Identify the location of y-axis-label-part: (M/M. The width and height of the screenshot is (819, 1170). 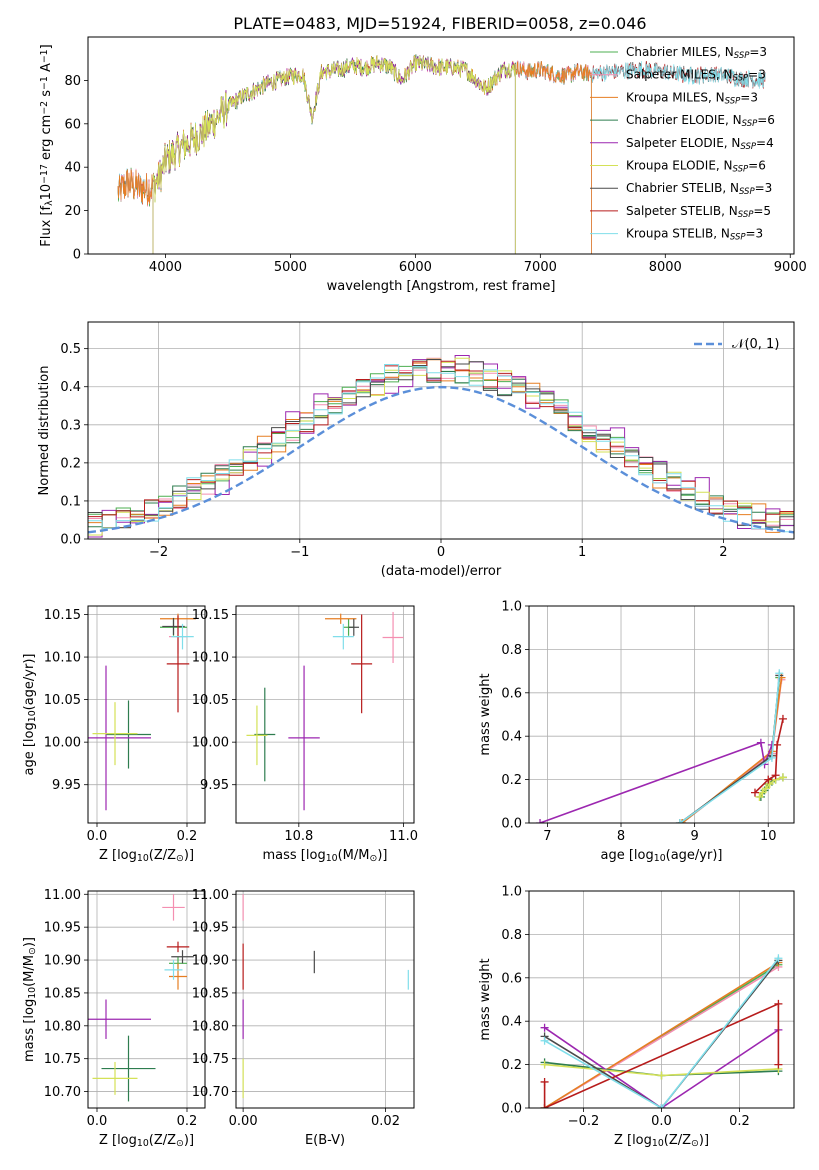
(29, 971).